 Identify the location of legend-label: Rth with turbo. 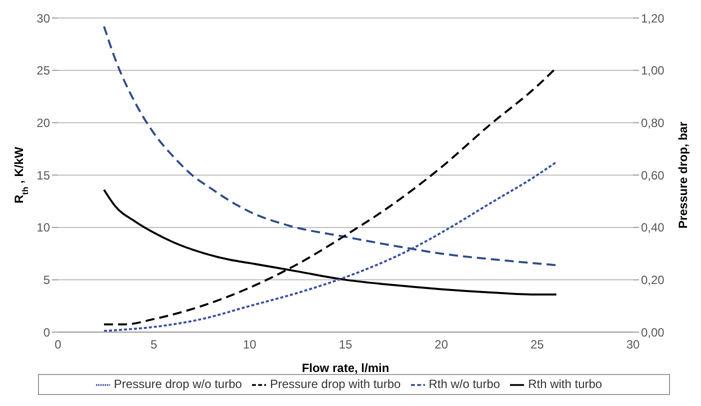
(565, 384).